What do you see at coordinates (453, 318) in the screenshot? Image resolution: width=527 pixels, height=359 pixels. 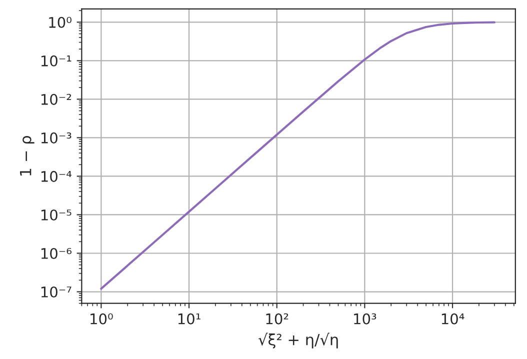 I see `x-tick-label: 10⁴` at bounding box center [453, 318].